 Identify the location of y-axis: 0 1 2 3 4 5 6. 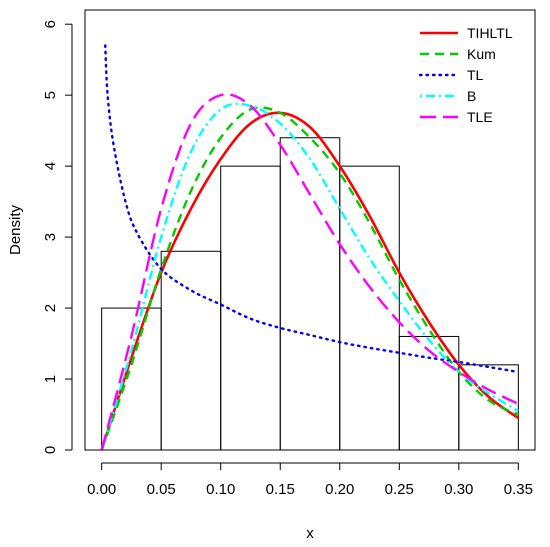
(57, 237).